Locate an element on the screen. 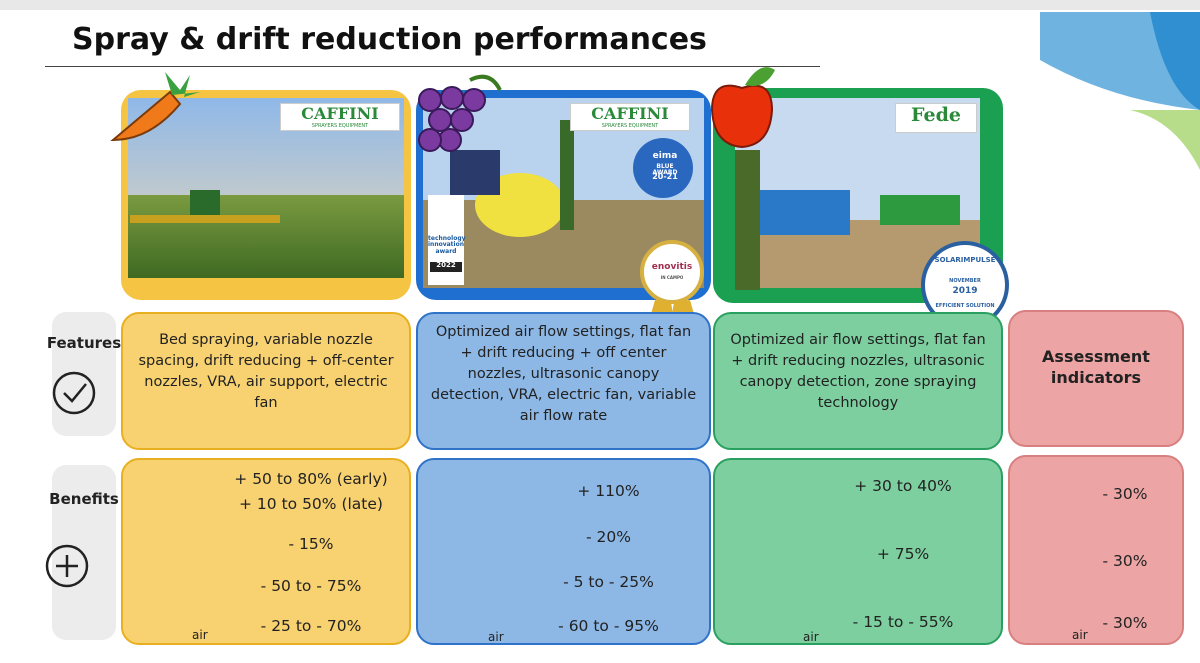 The width and height of the screenshot is (1200, 663). benefits-label: Benefits is located at coordinates (84, 499).